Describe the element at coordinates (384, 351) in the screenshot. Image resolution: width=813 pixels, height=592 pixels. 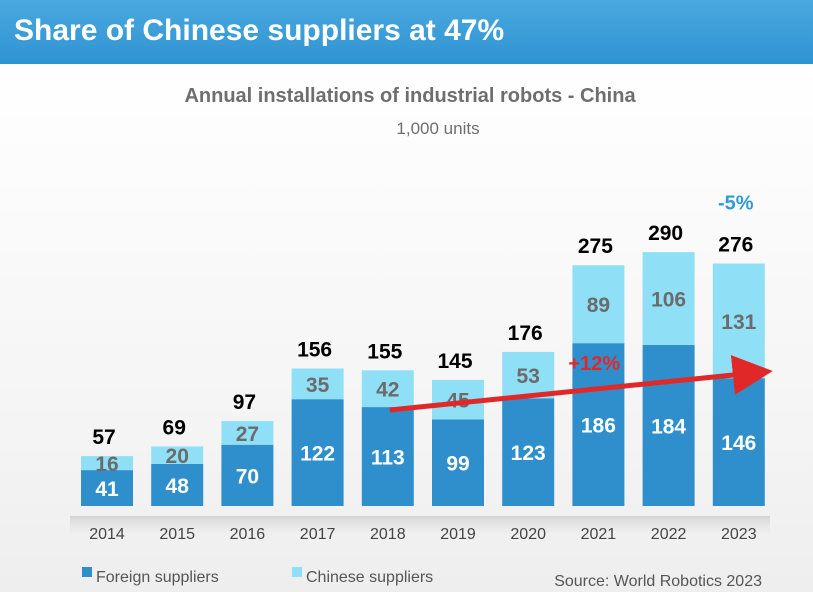
I see `total-2018: 155` at that location.